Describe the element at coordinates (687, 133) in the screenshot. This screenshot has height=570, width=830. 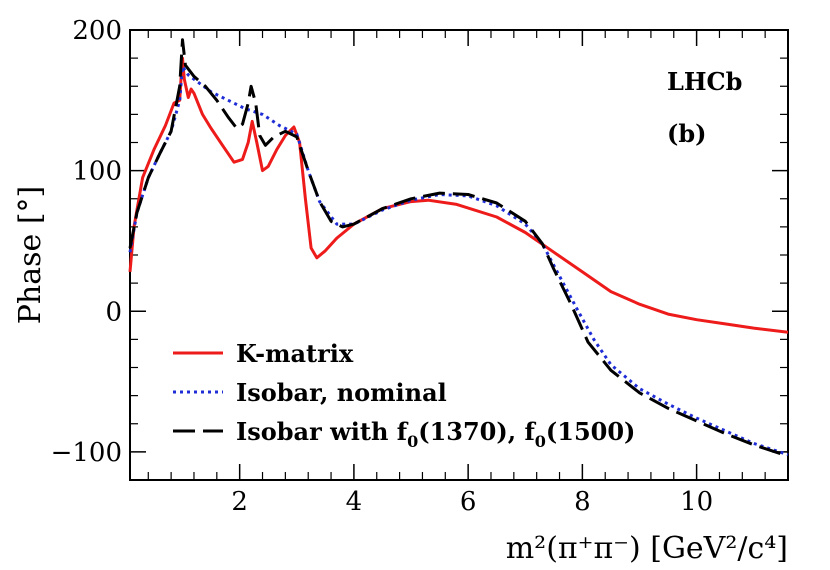
I see `panel-label: (b)` at that location.